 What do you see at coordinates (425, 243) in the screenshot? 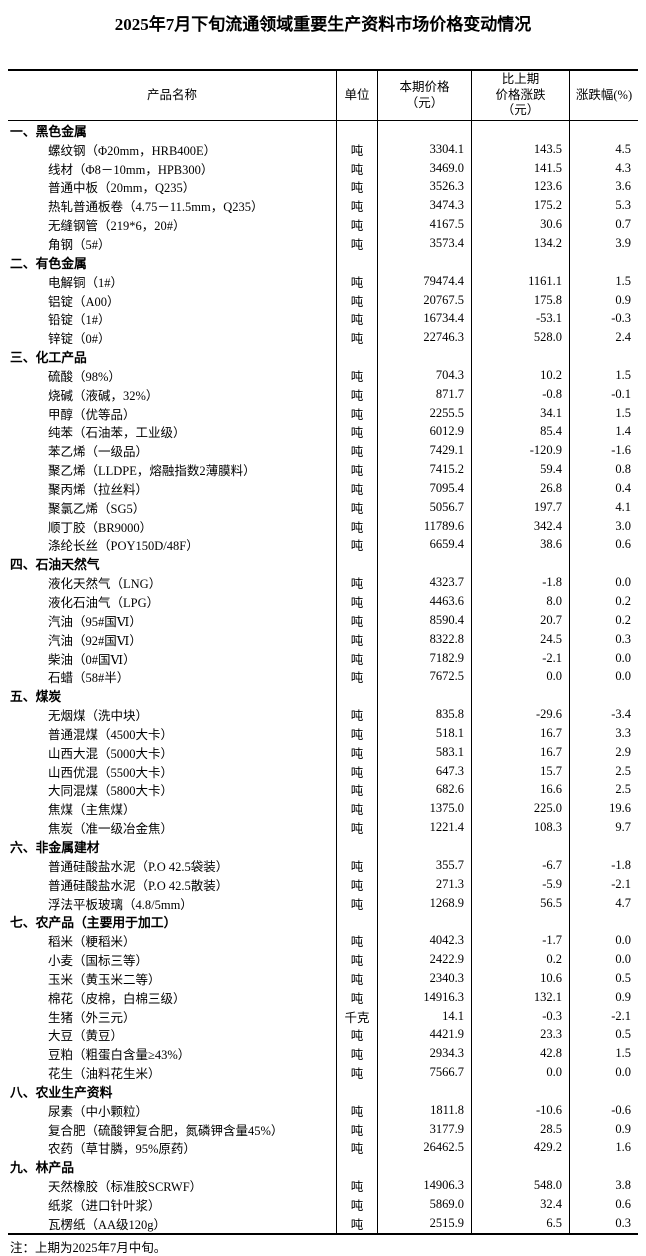
I see `price-cell: 3573.4` at bounding box center [425, 243].